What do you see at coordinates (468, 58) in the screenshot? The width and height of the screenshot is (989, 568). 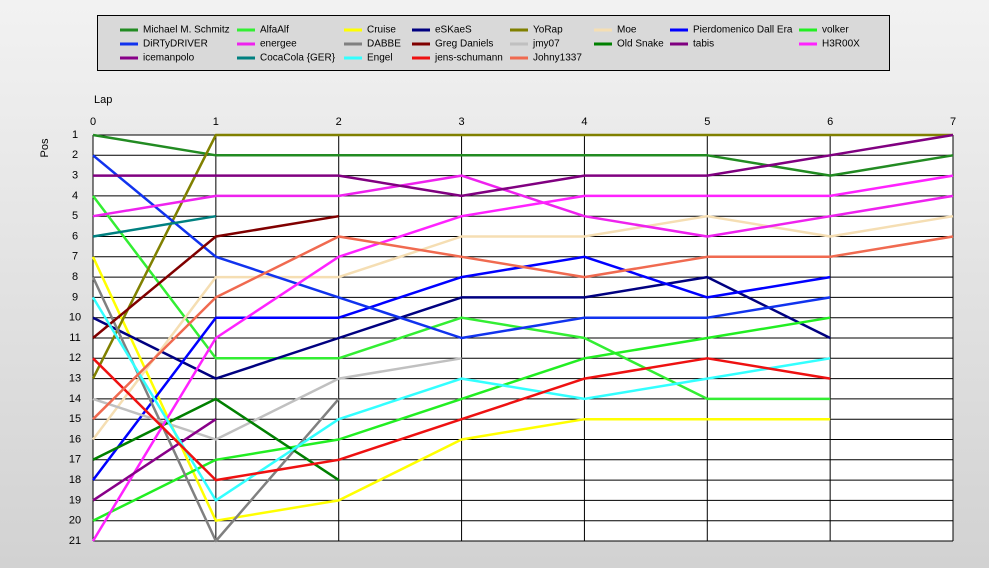 I see `legend-label: jens-schumann` at bounding box center [468, 58].